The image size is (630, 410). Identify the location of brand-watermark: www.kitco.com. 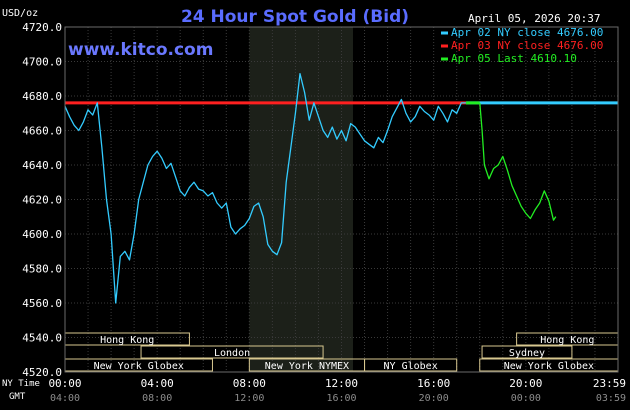
(140, 50).